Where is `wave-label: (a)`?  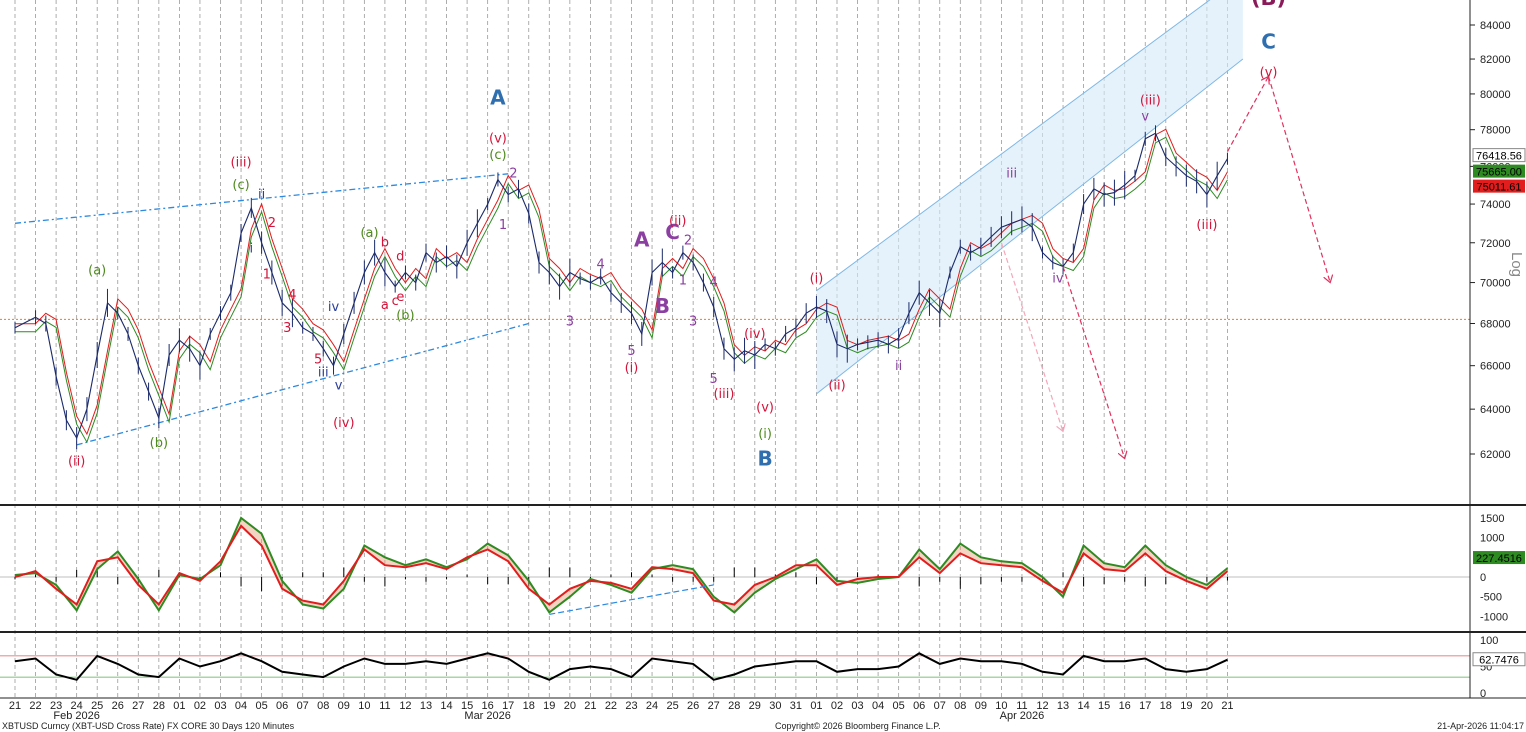
wave-label: (a) is located at coordinates (97, 271).